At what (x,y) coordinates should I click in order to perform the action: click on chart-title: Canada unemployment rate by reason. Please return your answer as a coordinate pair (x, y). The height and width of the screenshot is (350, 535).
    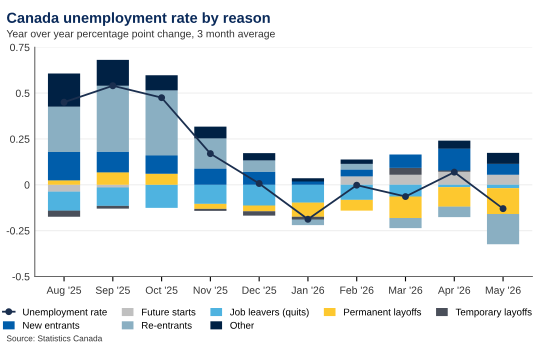
    Looking at the image, I should click on (138, 19).